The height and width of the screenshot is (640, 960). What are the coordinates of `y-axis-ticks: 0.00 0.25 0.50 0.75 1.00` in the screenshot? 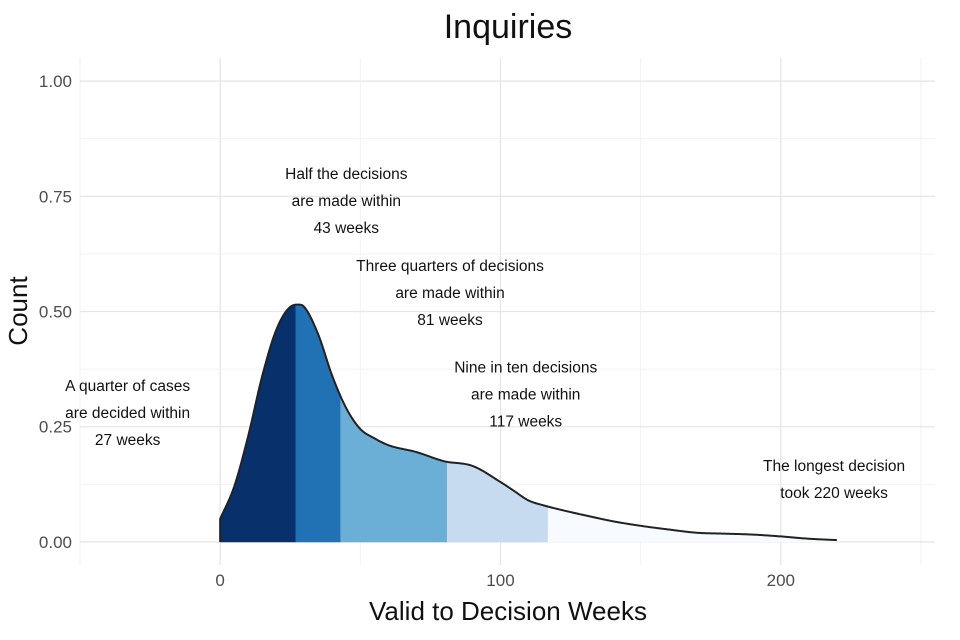 It's located at (55, 312).